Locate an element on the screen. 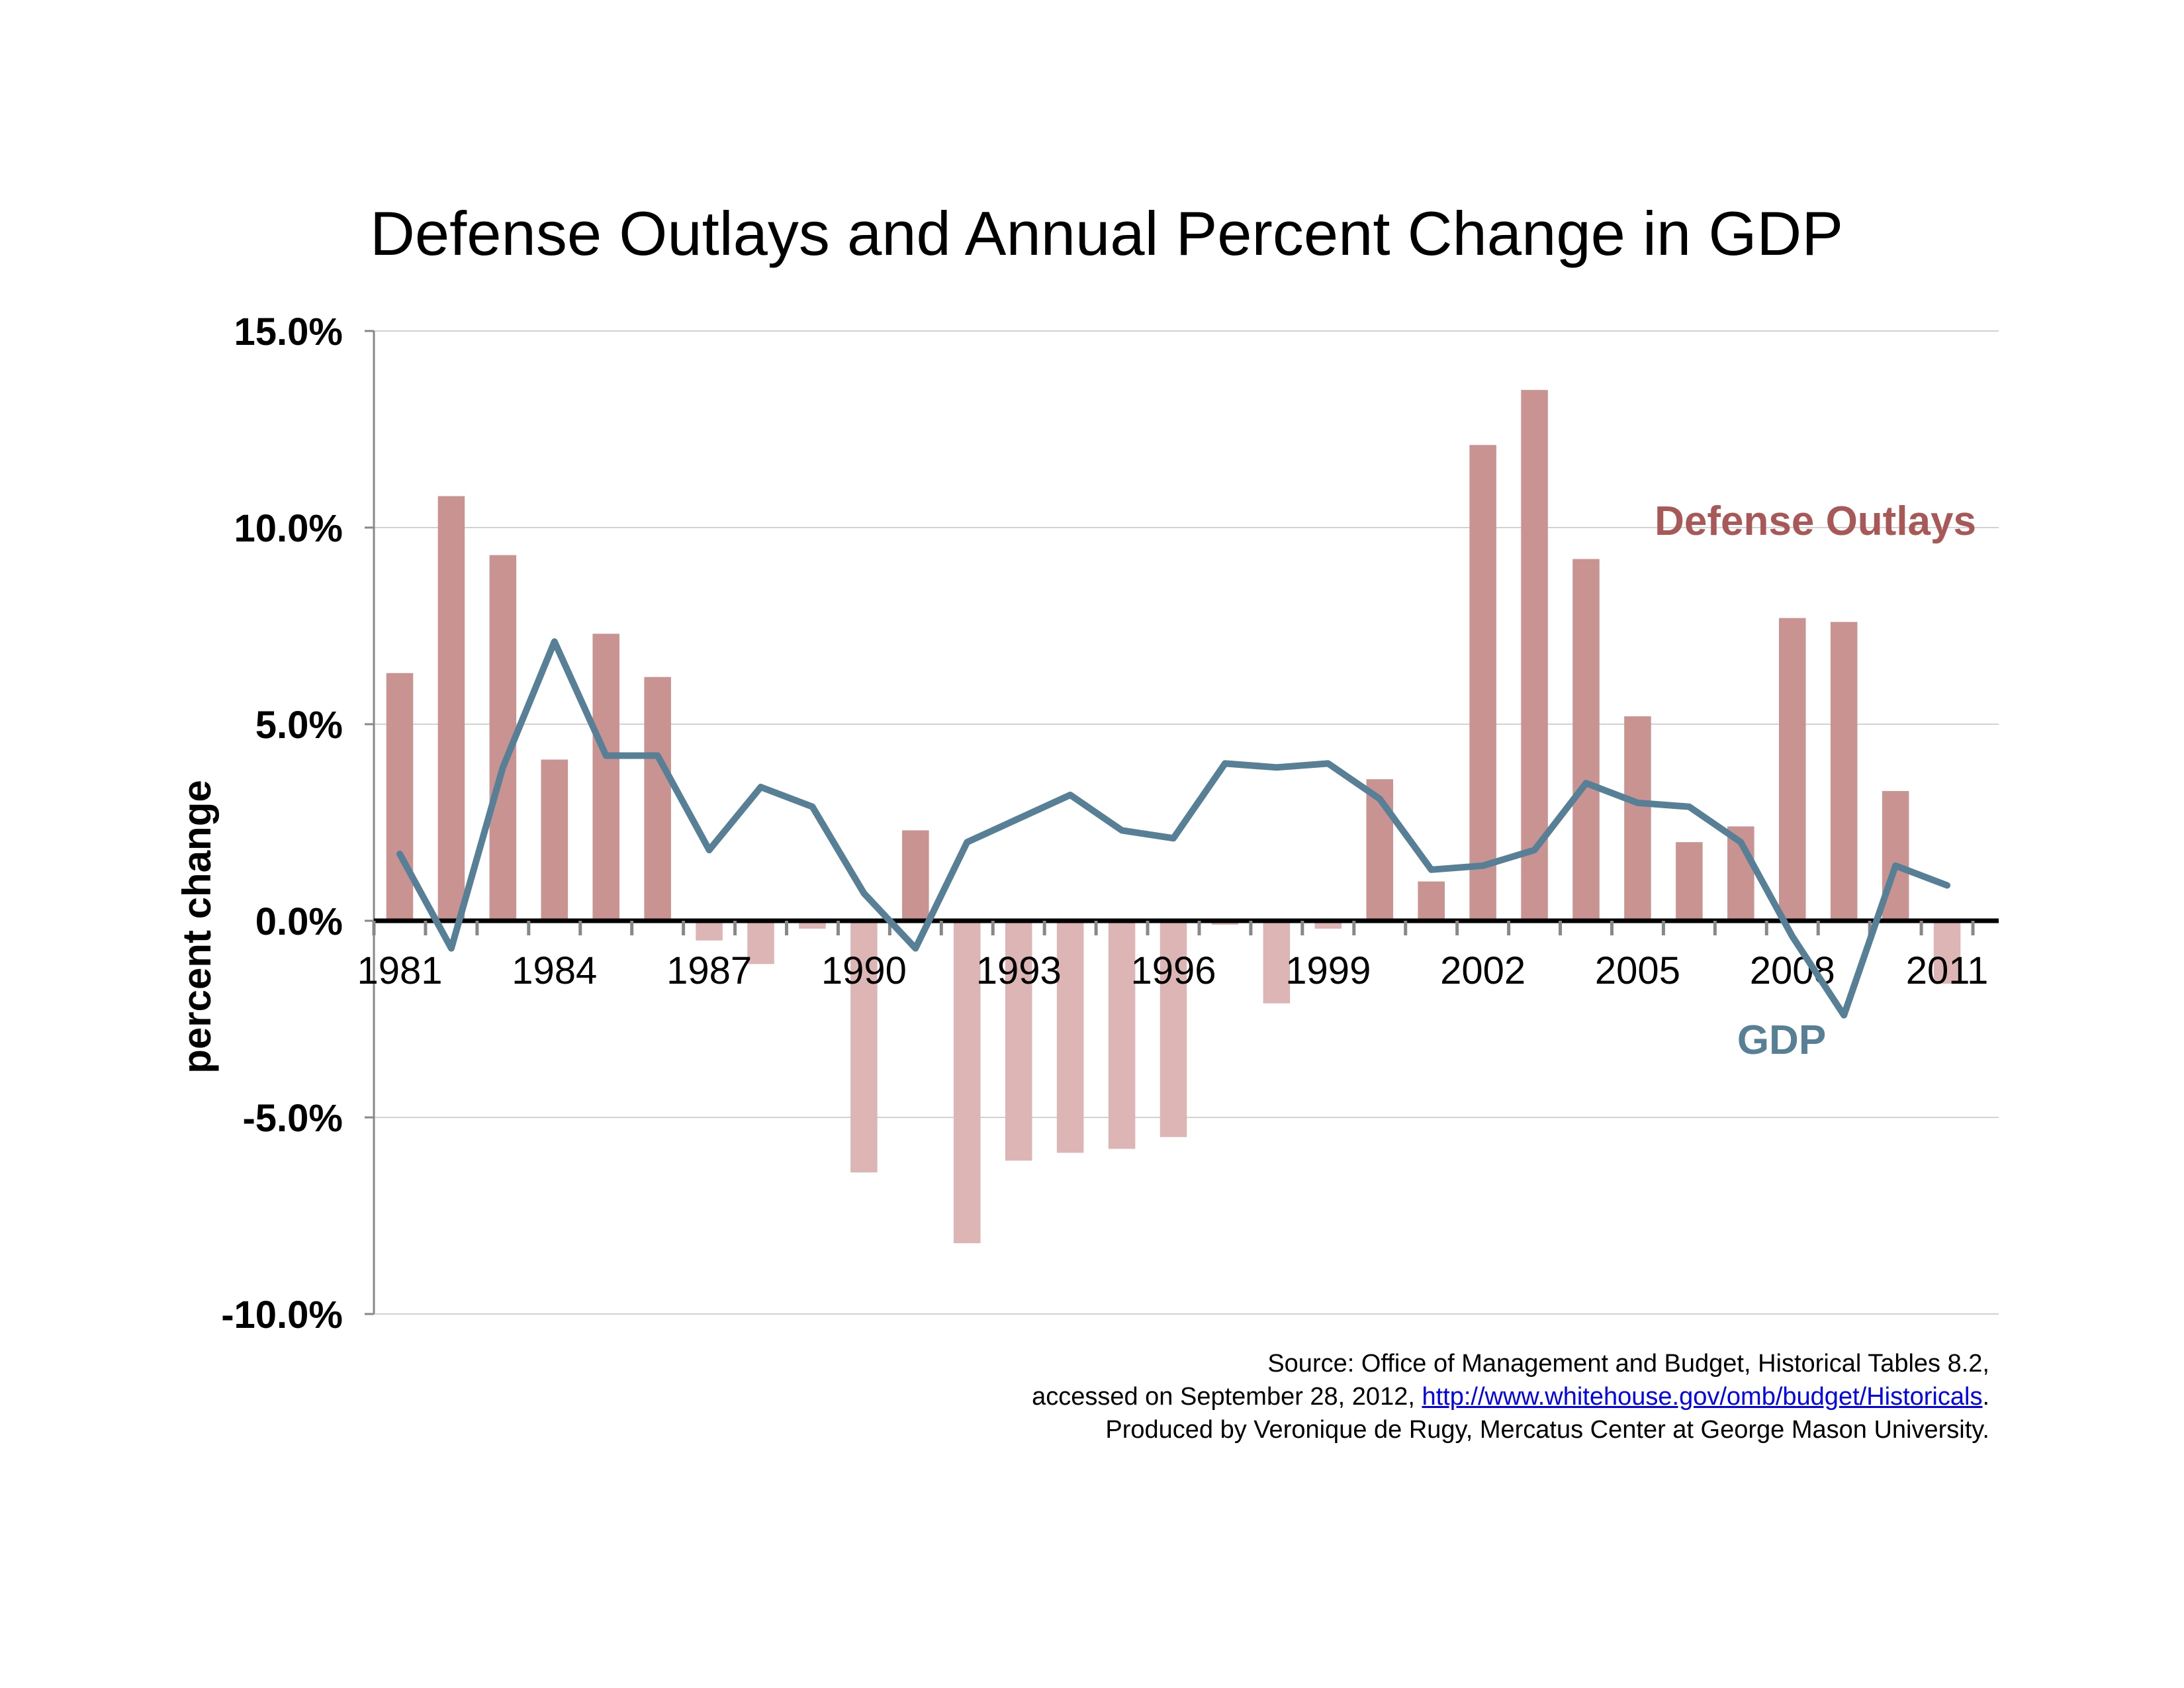 This screenshot has height=1688, width=2184. x-tick-label: 1987 is located at coordinates (709, 970).